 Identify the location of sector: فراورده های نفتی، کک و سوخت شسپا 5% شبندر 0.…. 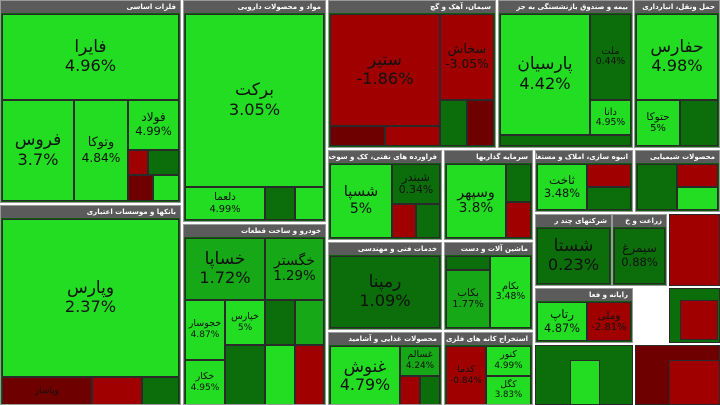
(385, 195).